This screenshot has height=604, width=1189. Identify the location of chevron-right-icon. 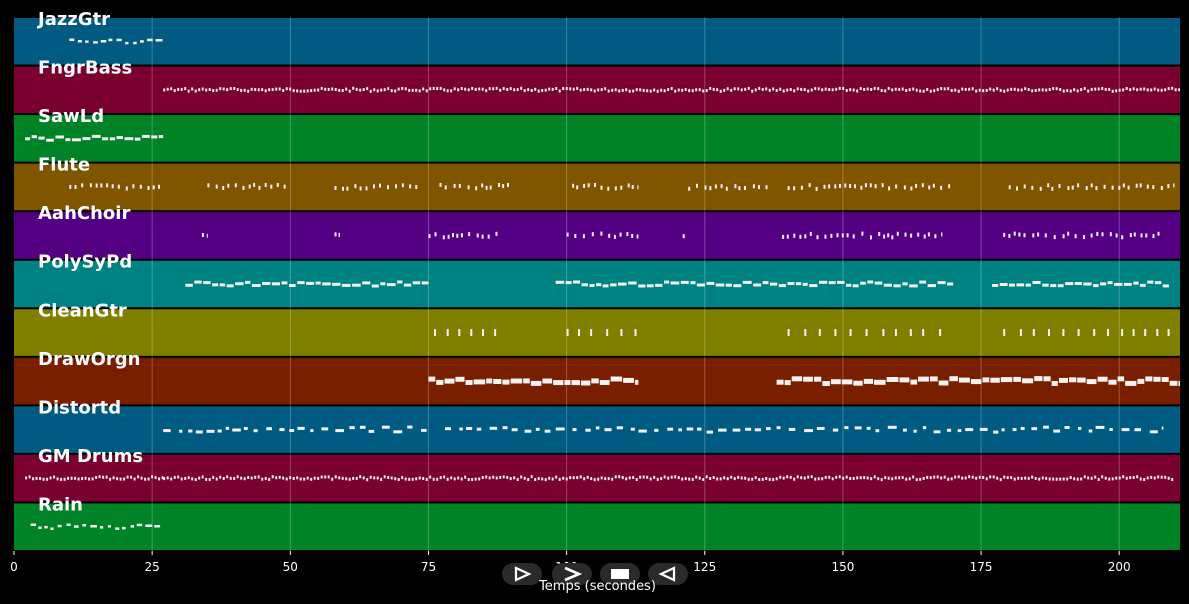
(573, 574).